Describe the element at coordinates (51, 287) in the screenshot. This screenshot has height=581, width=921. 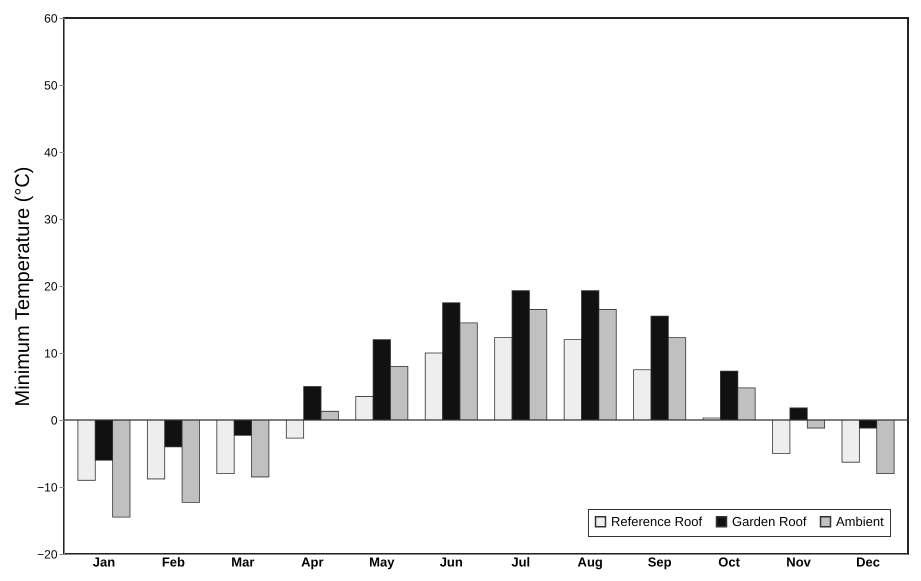
I see `y-tick-label: 20` at that location.